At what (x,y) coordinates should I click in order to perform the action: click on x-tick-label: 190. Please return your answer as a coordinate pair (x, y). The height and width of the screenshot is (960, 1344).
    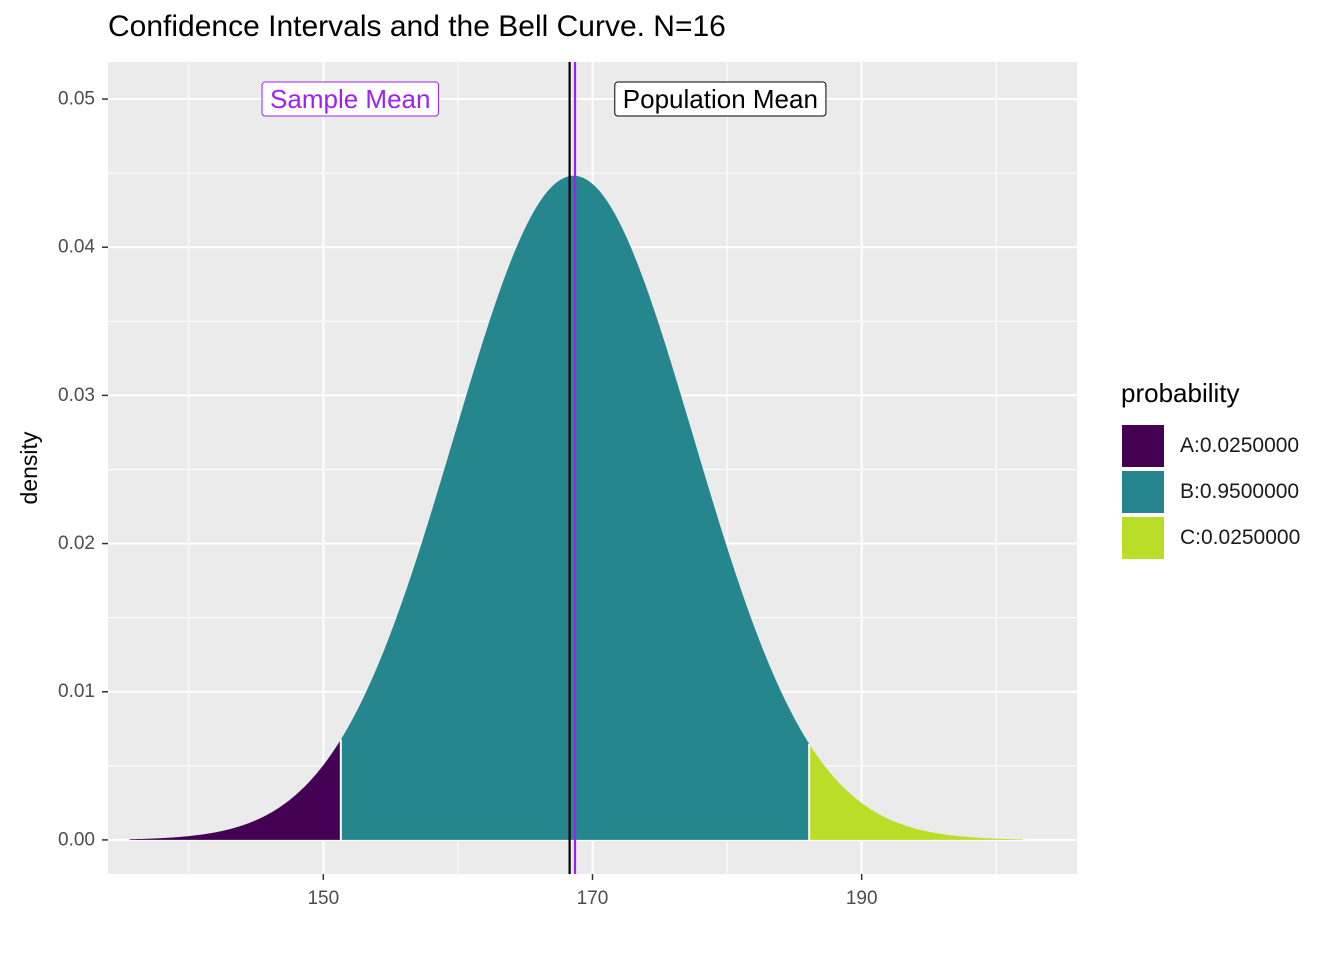
    Looking at the image, I should click on (862, 898).